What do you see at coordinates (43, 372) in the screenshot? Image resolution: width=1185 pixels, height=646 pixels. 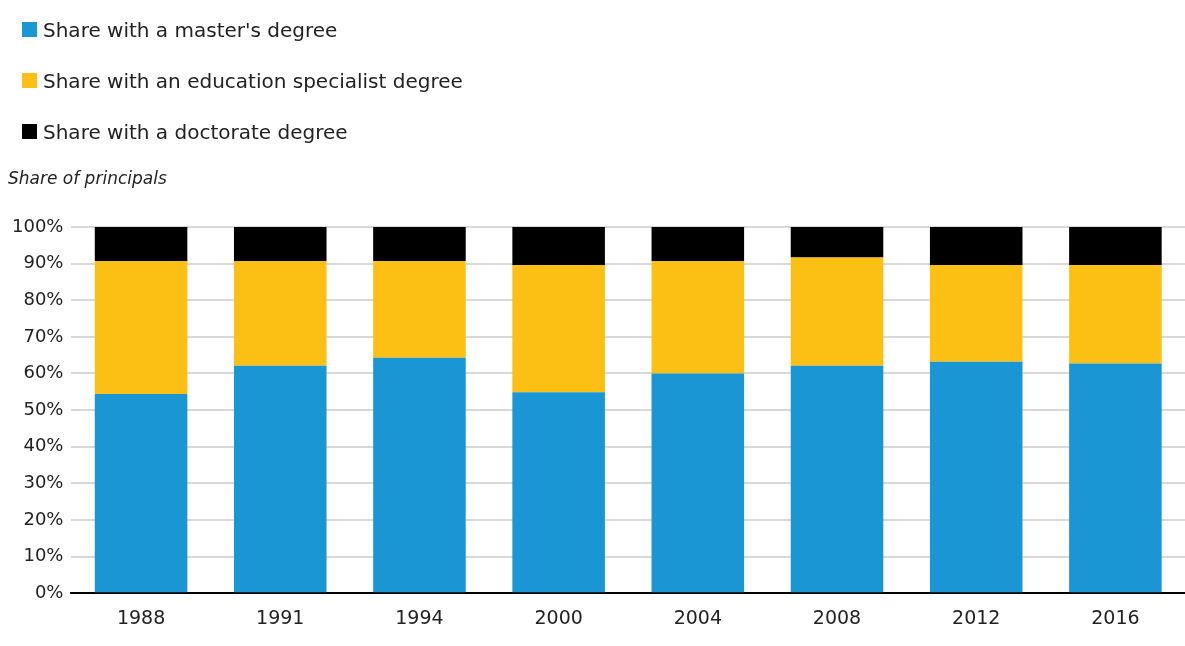 I see `y-tick-label: 60%` at bounding box center [43, 372].